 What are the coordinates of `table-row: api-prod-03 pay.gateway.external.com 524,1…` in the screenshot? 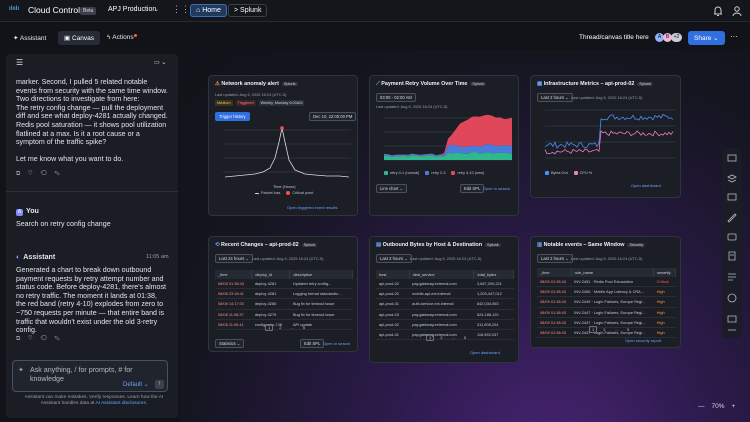 It's located at (445, 314).